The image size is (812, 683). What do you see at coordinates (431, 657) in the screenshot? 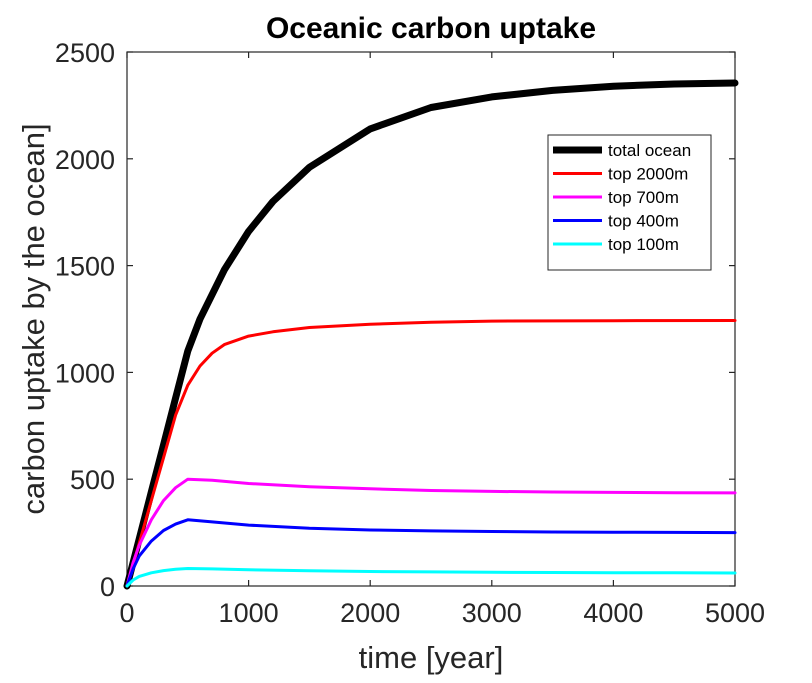
I see `x-axis-label: time [year]` at bounding box center [431, 657].